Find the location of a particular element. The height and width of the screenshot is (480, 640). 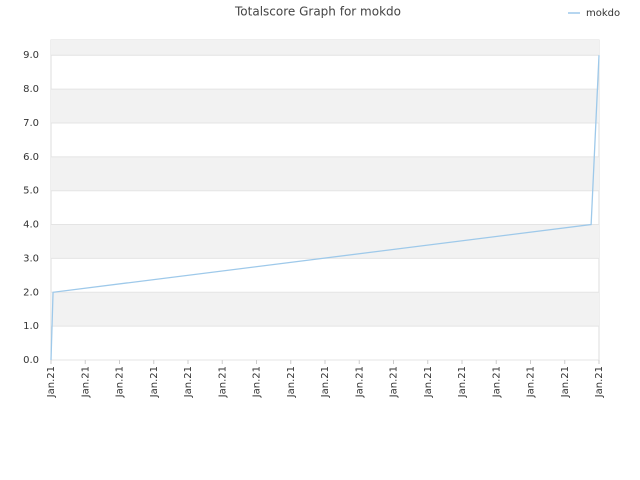

y-tick-label: 4.0 is located at coordinates (31, 225).